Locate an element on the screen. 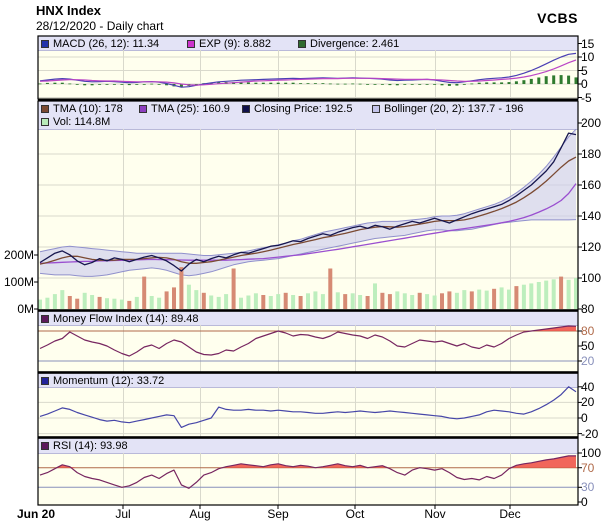 This screenshot has height=527, width=607. y-axis-label: 5 is located at coordinates (584, 71).